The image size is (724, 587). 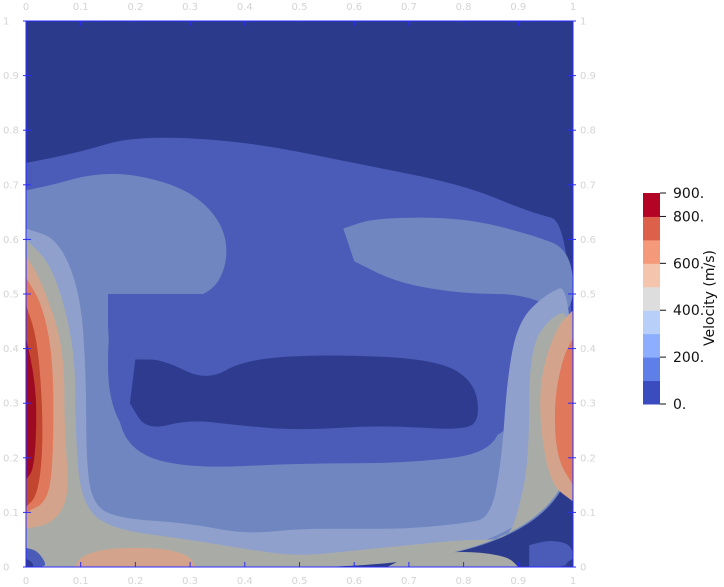 What do you see at coordinates (588, 349) in the screenshot?
I see `y-tick-label-right-4: 0.4` at bounding box center [588, 349].